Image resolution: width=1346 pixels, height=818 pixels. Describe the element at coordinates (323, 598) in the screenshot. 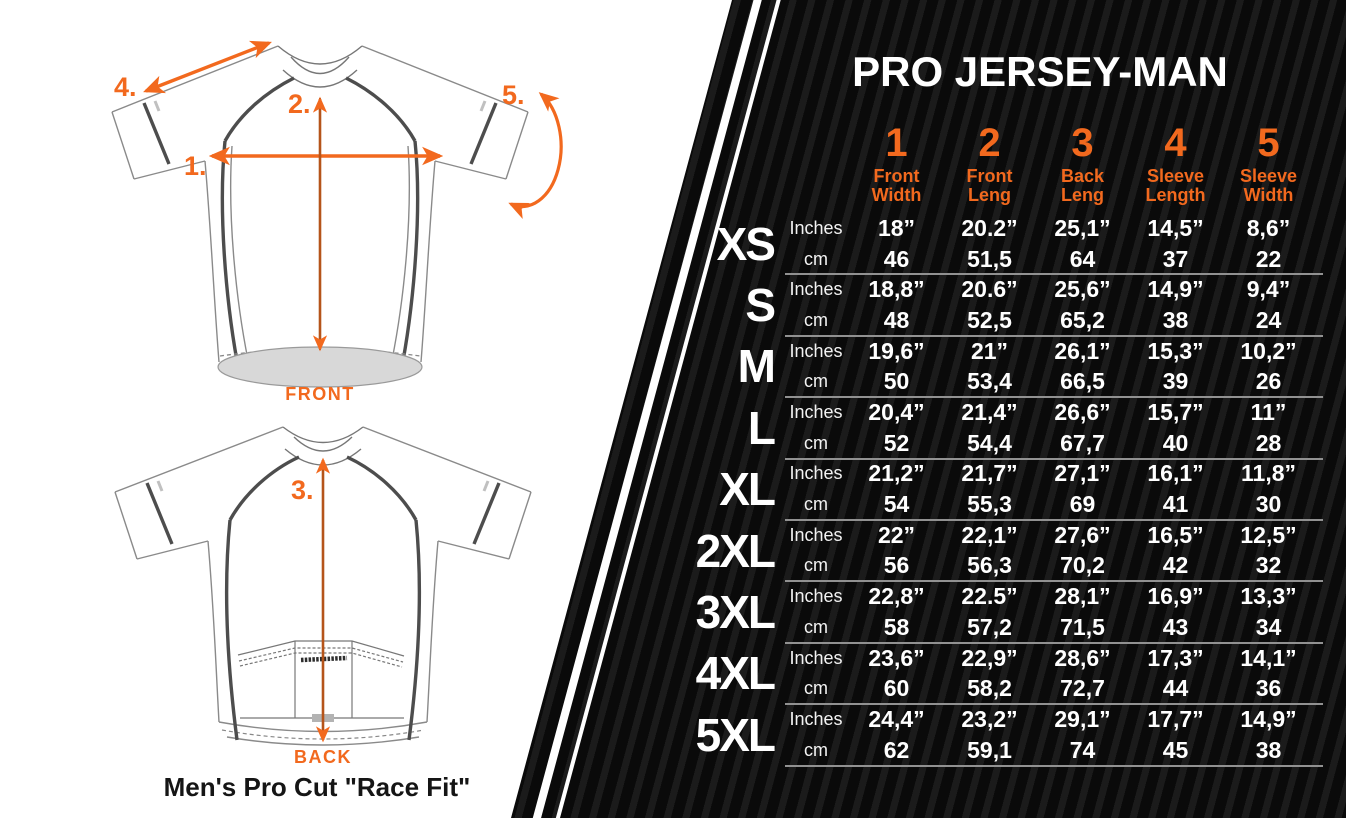

I see `back-jersey-seams` at that location.